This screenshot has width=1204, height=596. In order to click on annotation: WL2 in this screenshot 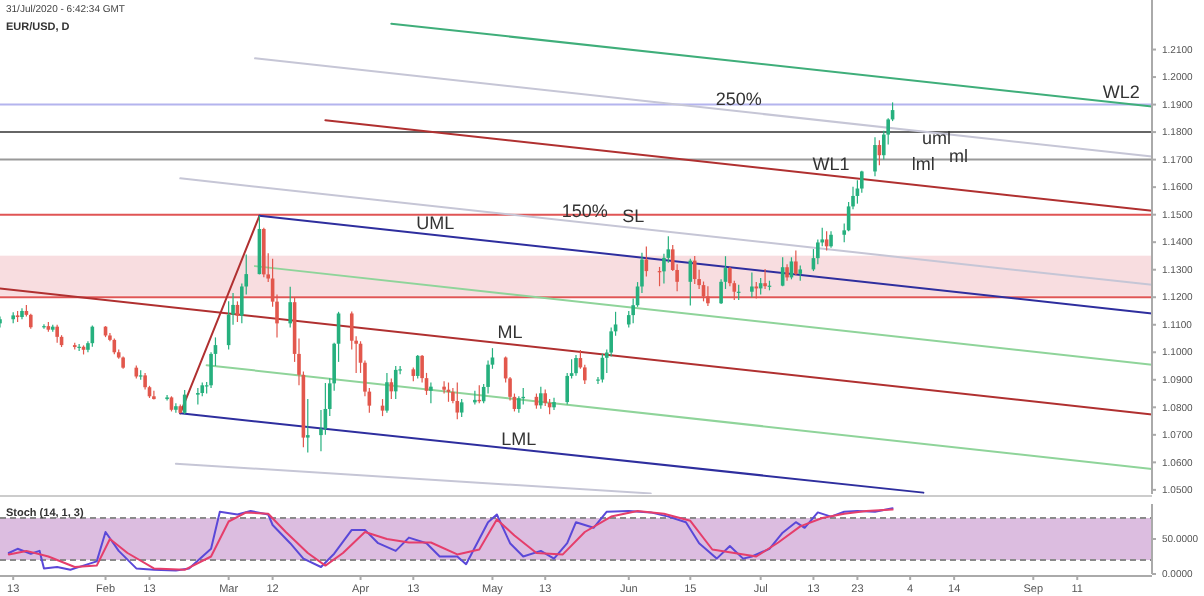, I will do `click(1121, 91)`.